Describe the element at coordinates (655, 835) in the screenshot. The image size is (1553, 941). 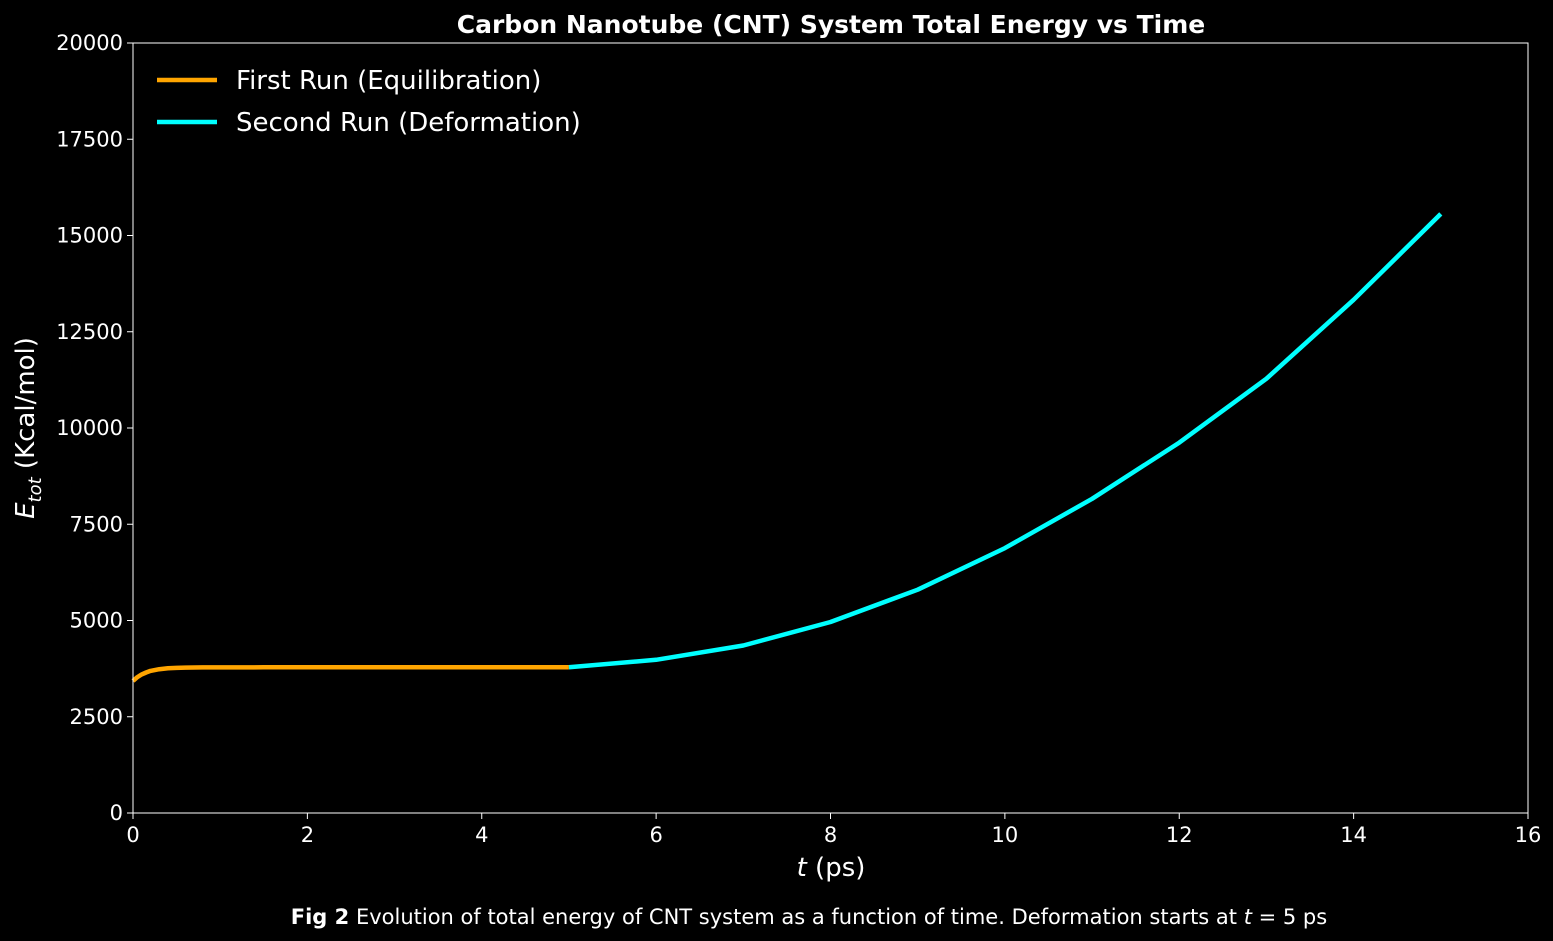
I see `x-tick-label: 6` at that location.